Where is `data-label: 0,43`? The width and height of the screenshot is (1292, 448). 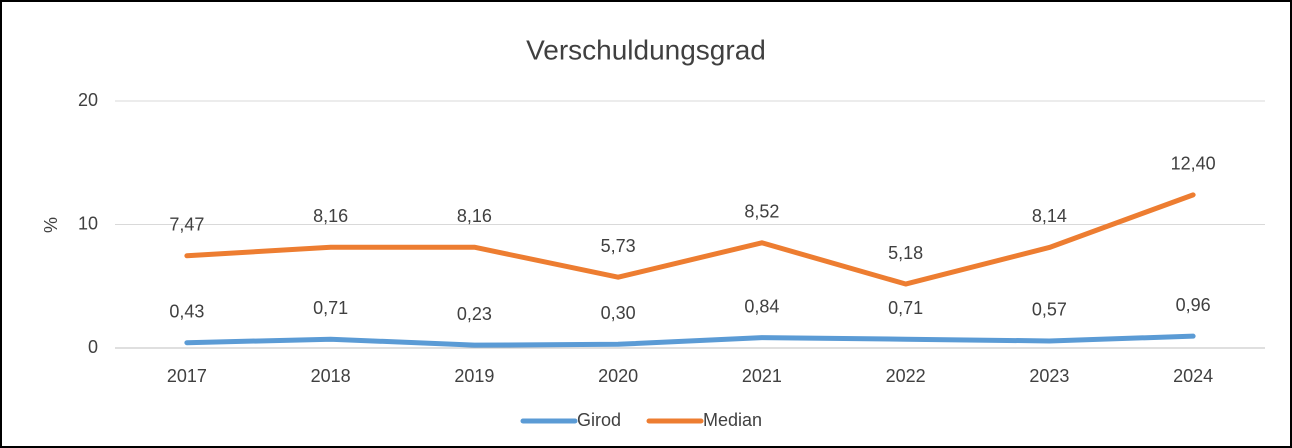
data-label: 0,43 is located at coordinates (186, 311).